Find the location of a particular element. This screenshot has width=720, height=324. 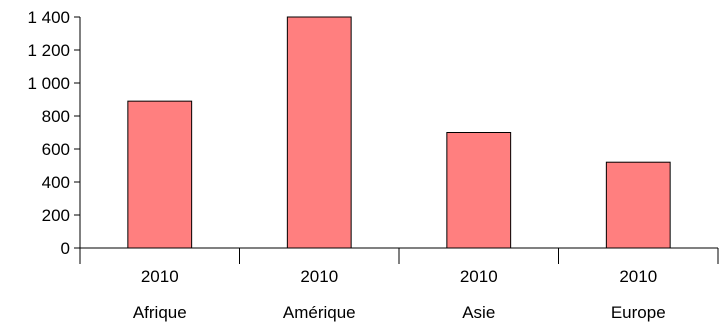

x-category-label: Amérique is located at coordinates (319, 312).